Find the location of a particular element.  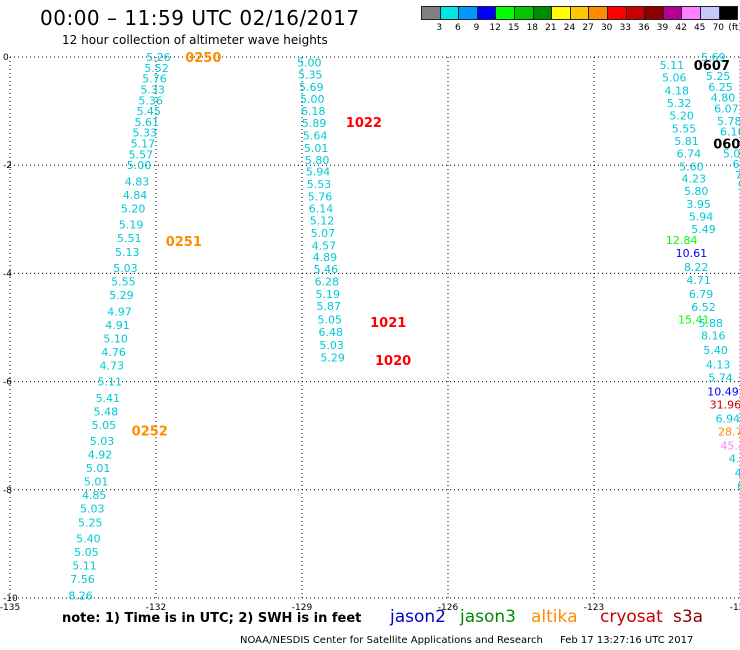

swh-value: 4.83 is located at coordinates (137, 181).